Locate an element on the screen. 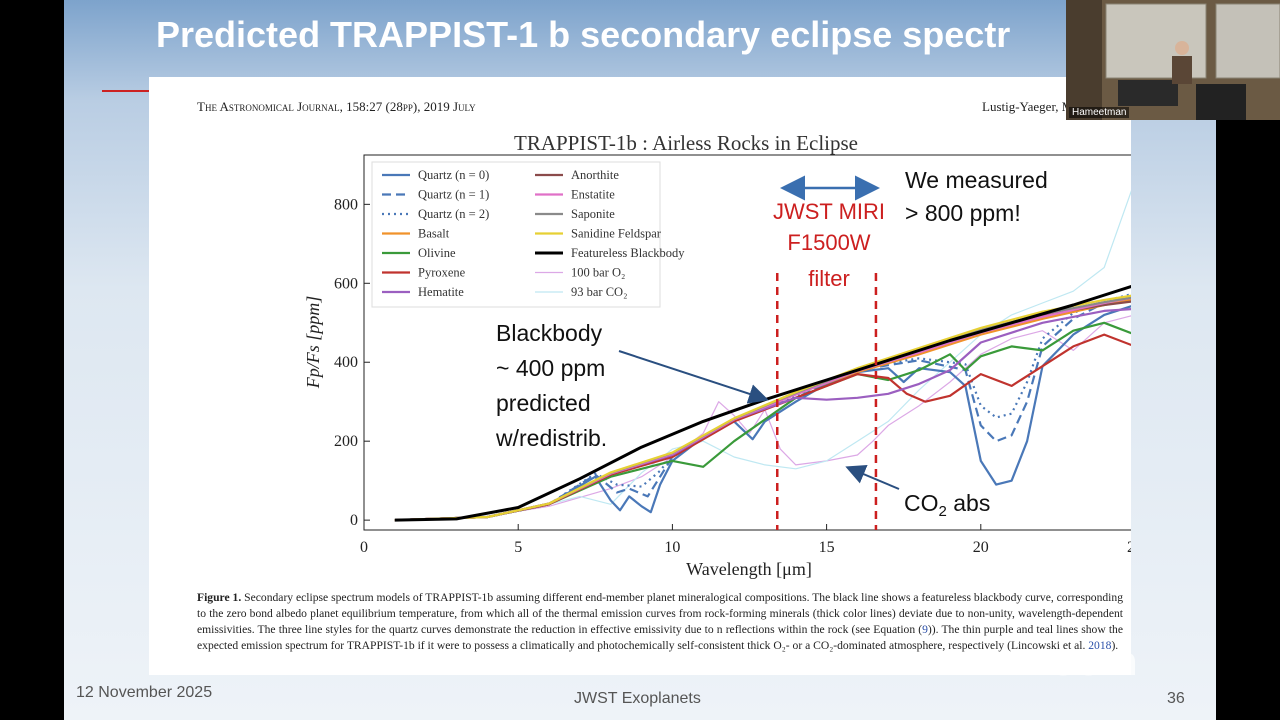 This screenshot has width=1280, height=720. co2-arrow is located at coordinates (872, 477).